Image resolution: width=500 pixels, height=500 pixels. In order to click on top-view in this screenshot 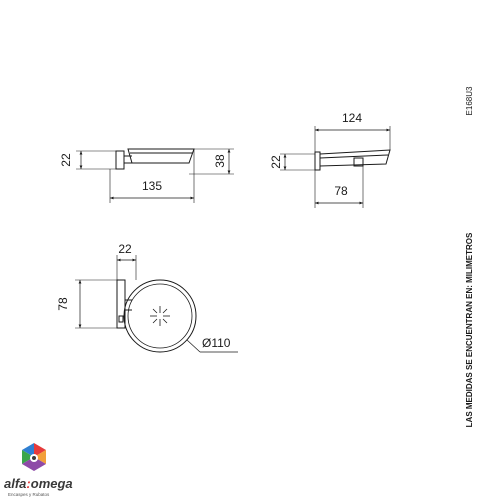, I will do `click(156, 304)`.